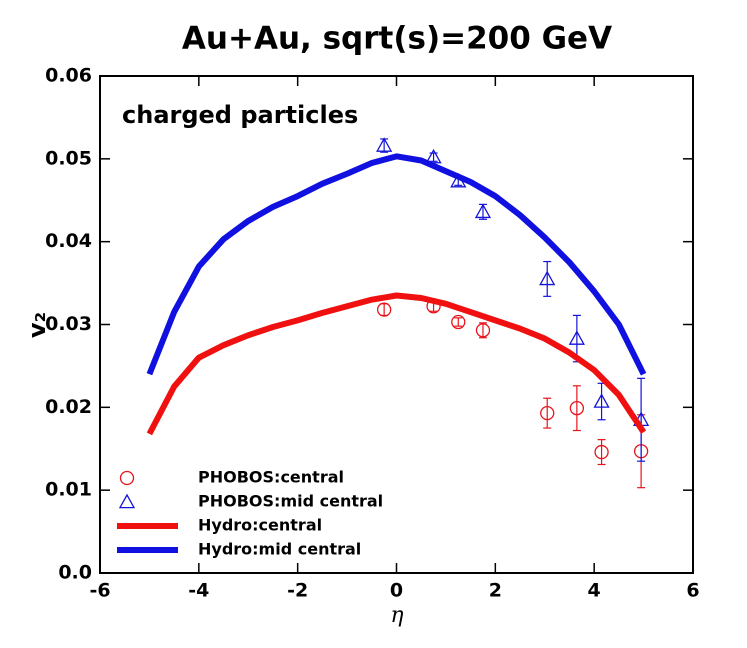 The image size is (747, 648). Describe the element at coordinates (396, 364) in the screenshot. I see `line` at that location.